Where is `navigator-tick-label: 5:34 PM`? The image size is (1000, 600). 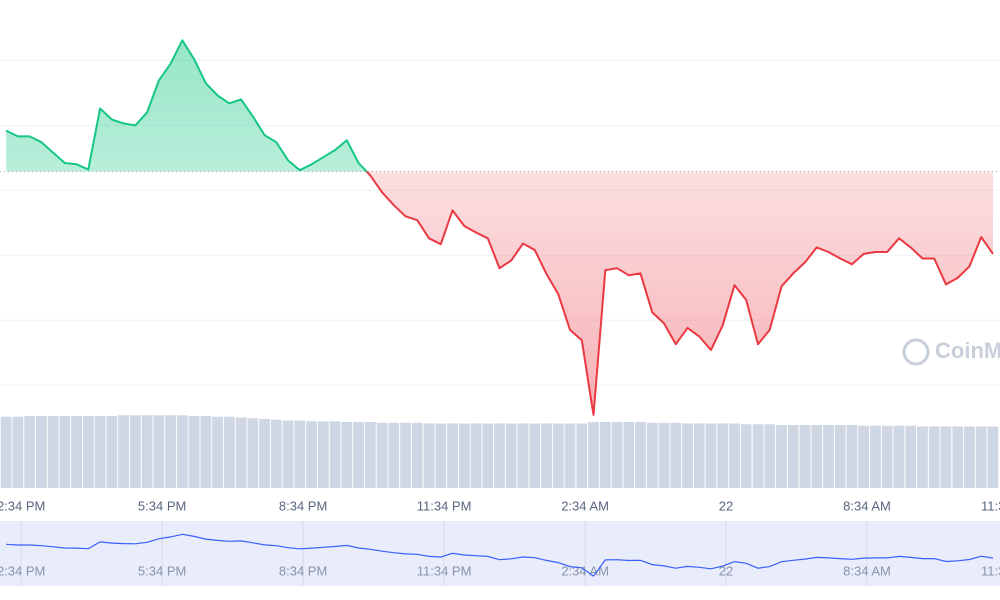
navigator-tick-label: 5:34 PM is located at coordinates (162, 570).